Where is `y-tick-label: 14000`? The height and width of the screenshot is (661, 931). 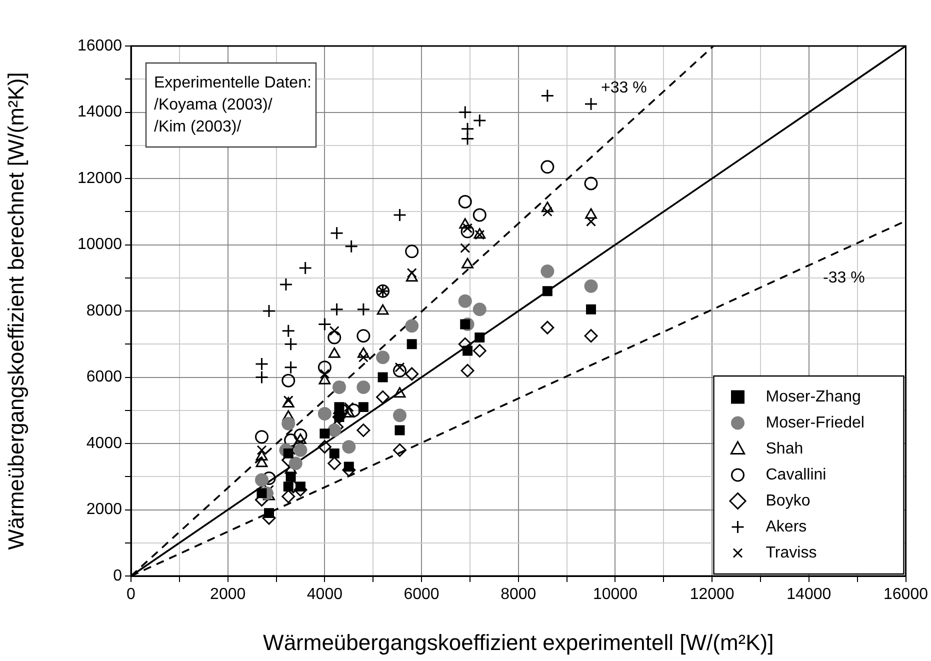 y-tick-label: 14000 is located at coordinates (100, 112).